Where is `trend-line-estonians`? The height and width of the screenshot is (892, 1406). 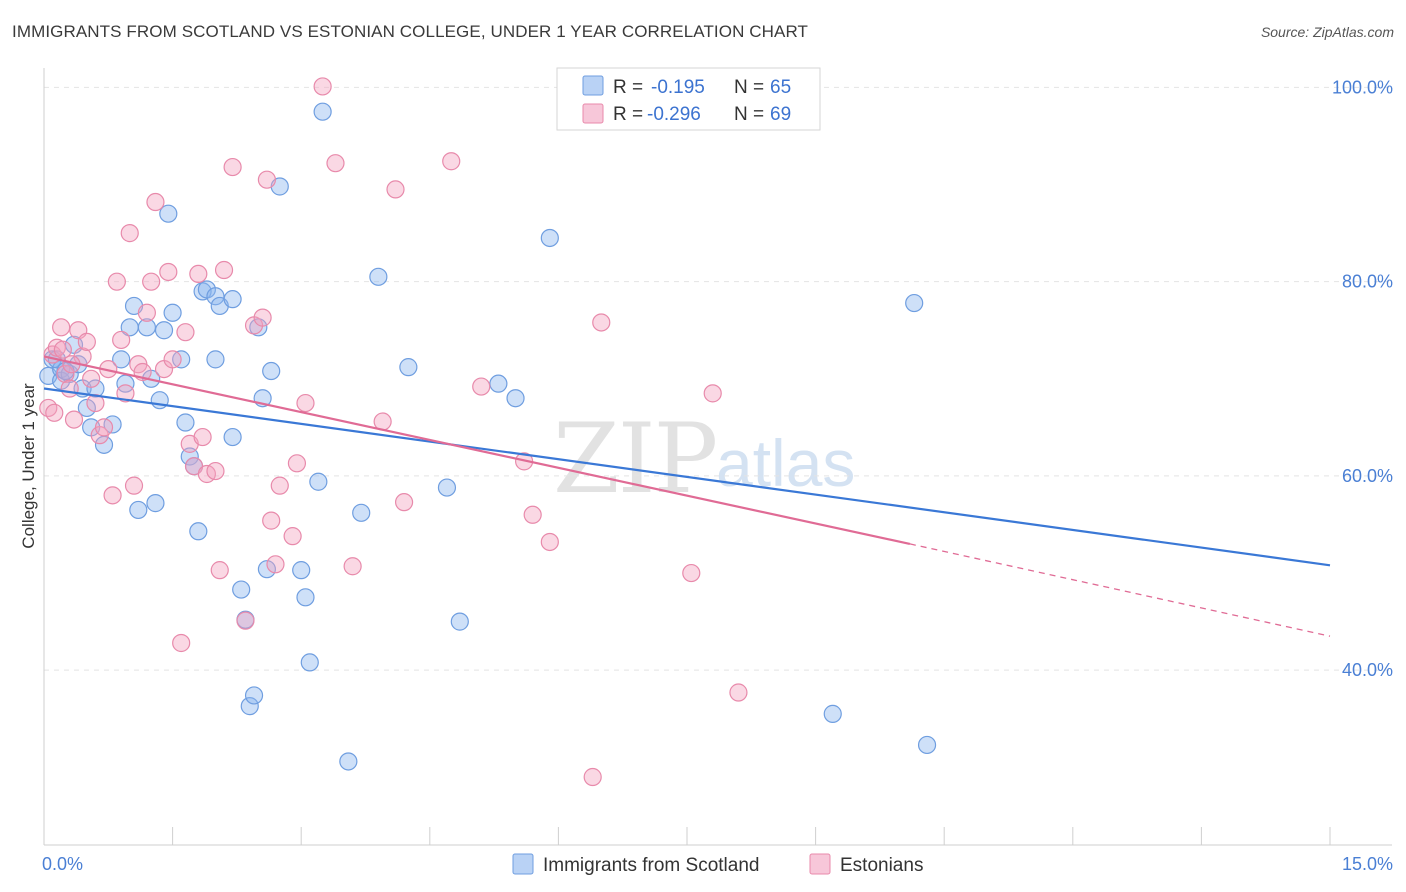
trend-line-estonians is located at coordinates (477, 450).